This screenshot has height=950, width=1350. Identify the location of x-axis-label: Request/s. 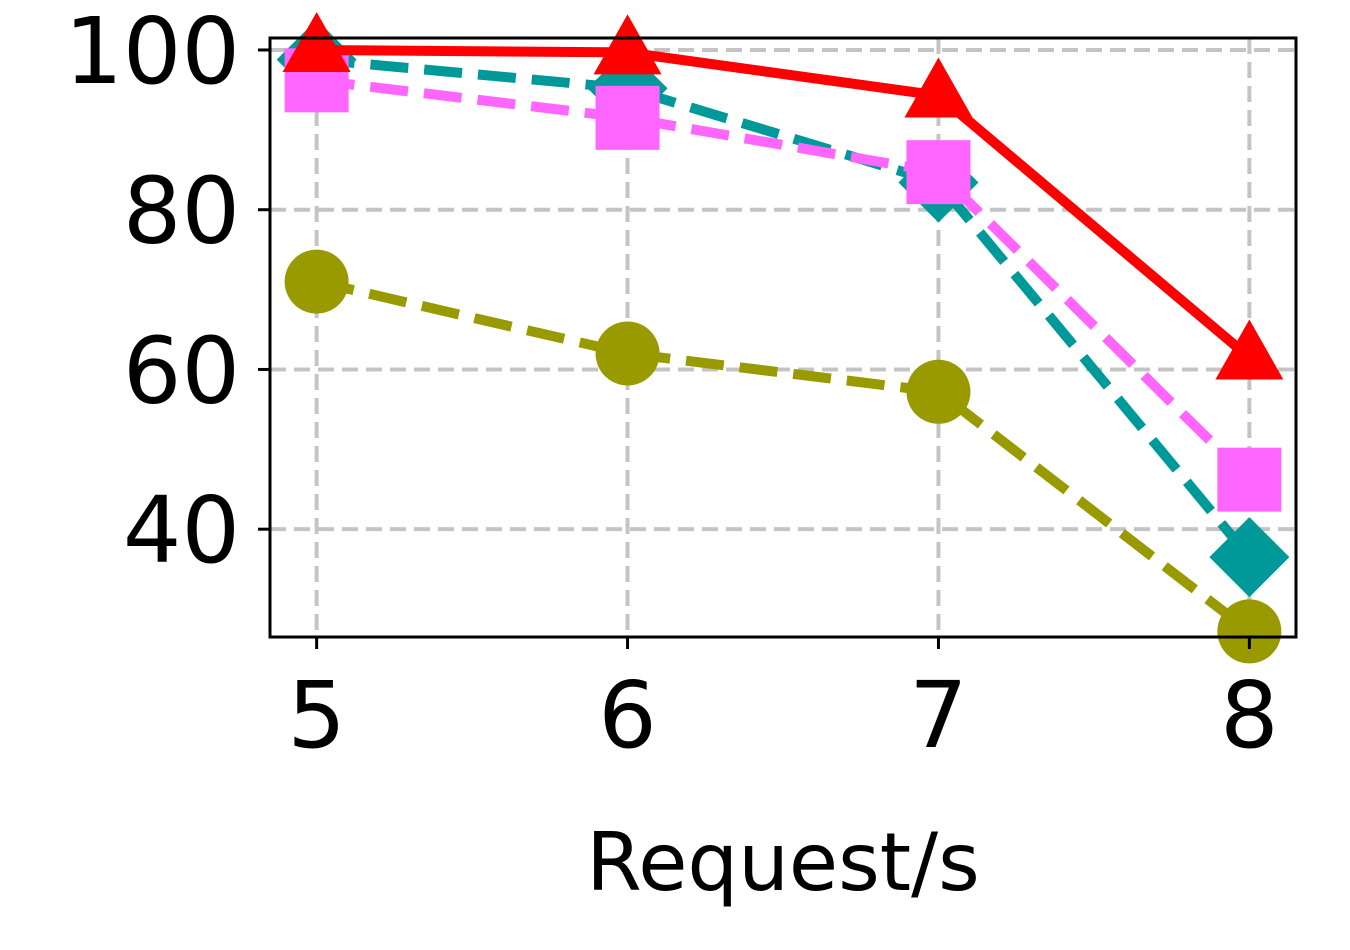
(783, 862).